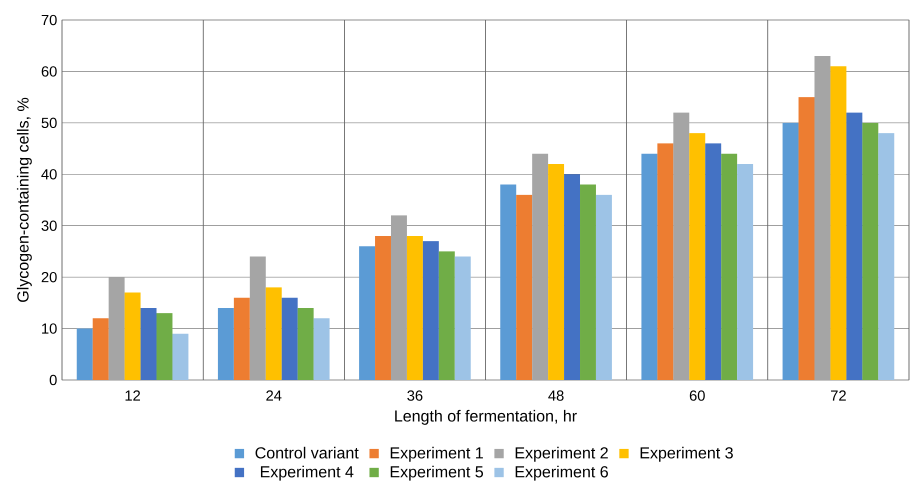  What do you see at coordinates (486, 417) in the screenshot?
I see `x-axis-title: Length of fermentation, hr` at bounding box center [486, 417].